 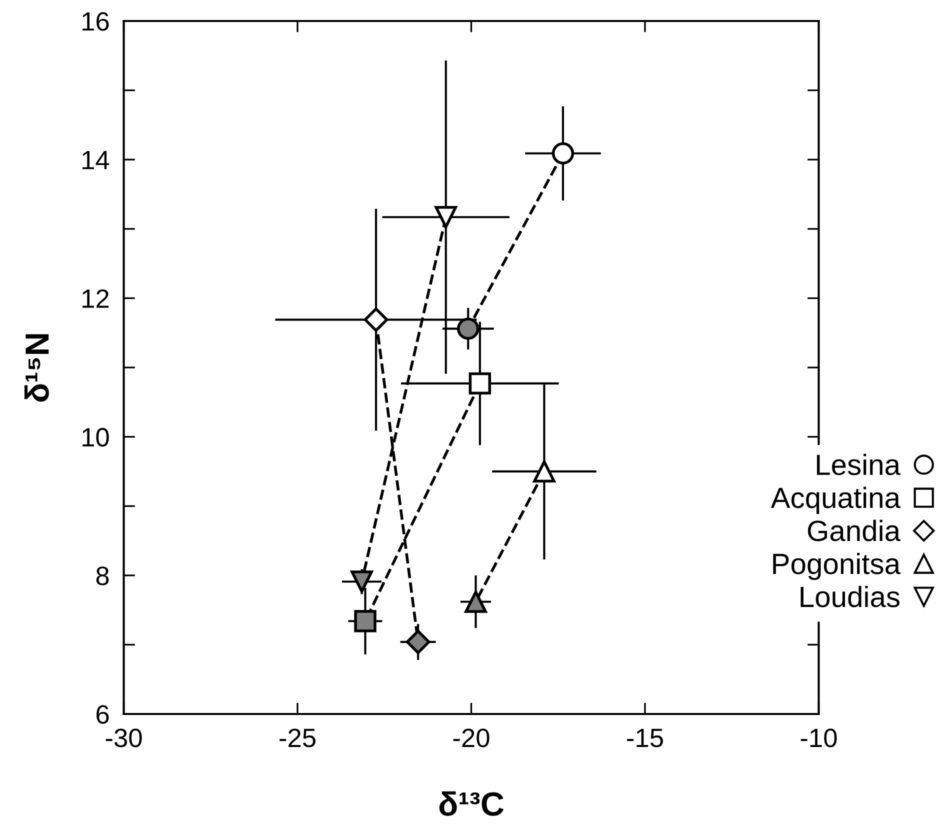 I want to click on y-tick-label: 10, so click(x=95, y=437).